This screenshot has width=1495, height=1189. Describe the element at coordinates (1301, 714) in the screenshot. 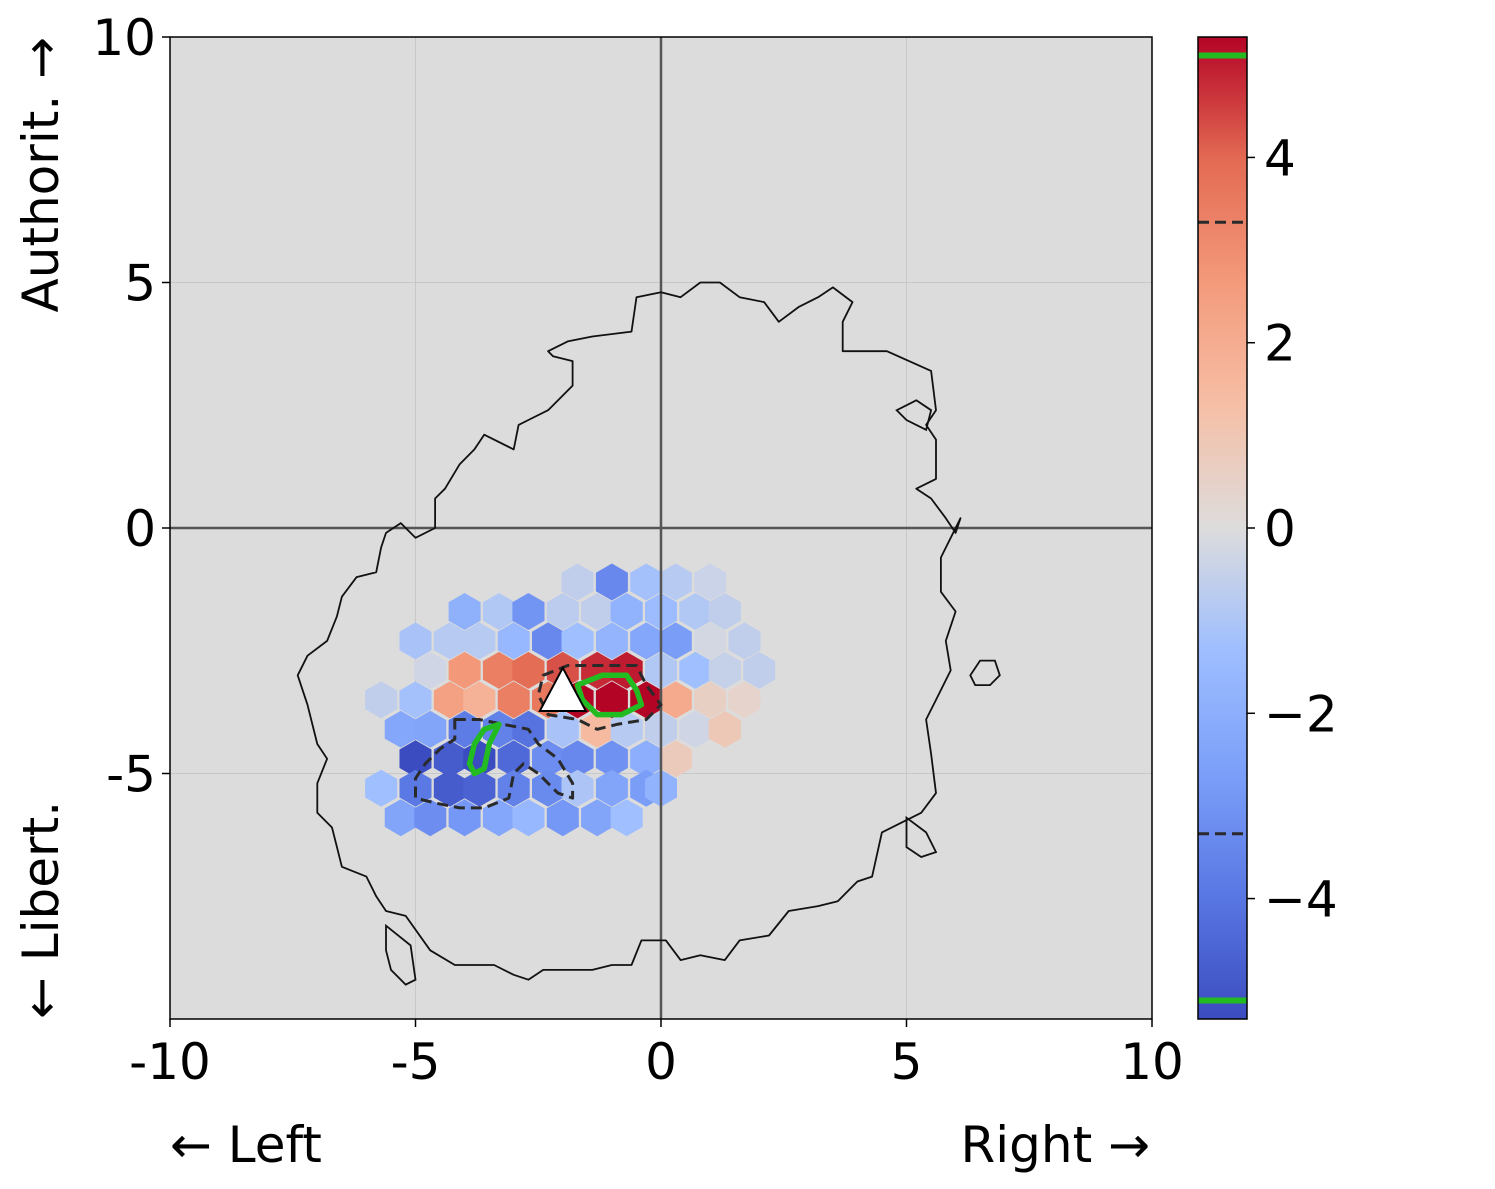

I see `colorbar-tick-label: −2` at that location.